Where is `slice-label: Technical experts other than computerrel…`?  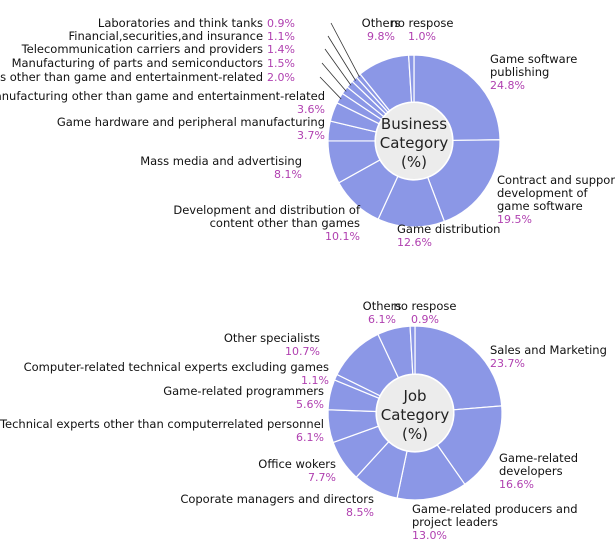
slice-label: Technical experts other than computerrel… is located at coordinates (162, 424).